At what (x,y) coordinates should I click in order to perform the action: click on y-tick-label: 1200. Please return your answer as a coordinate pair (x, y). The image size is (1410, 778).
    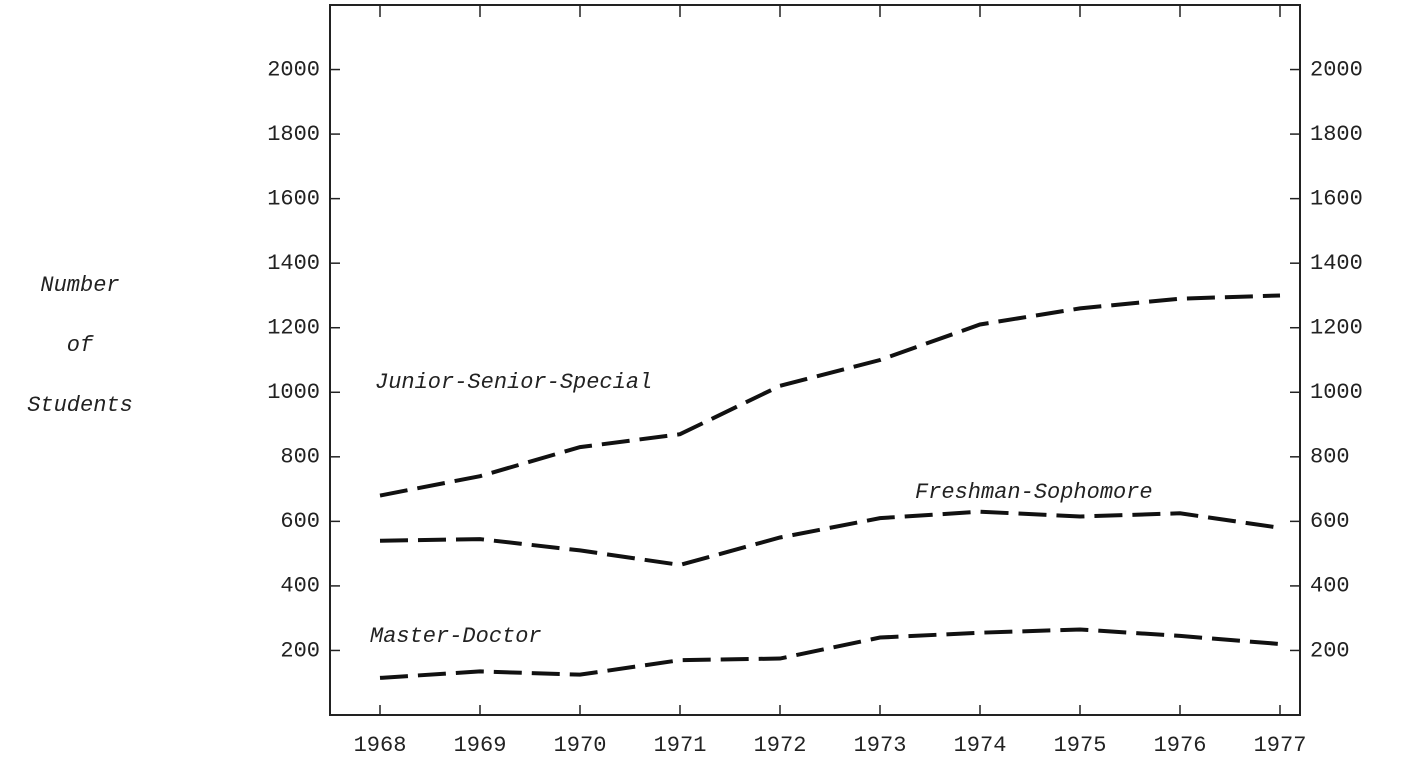
    Looking at the image, I should click on (293, 328).